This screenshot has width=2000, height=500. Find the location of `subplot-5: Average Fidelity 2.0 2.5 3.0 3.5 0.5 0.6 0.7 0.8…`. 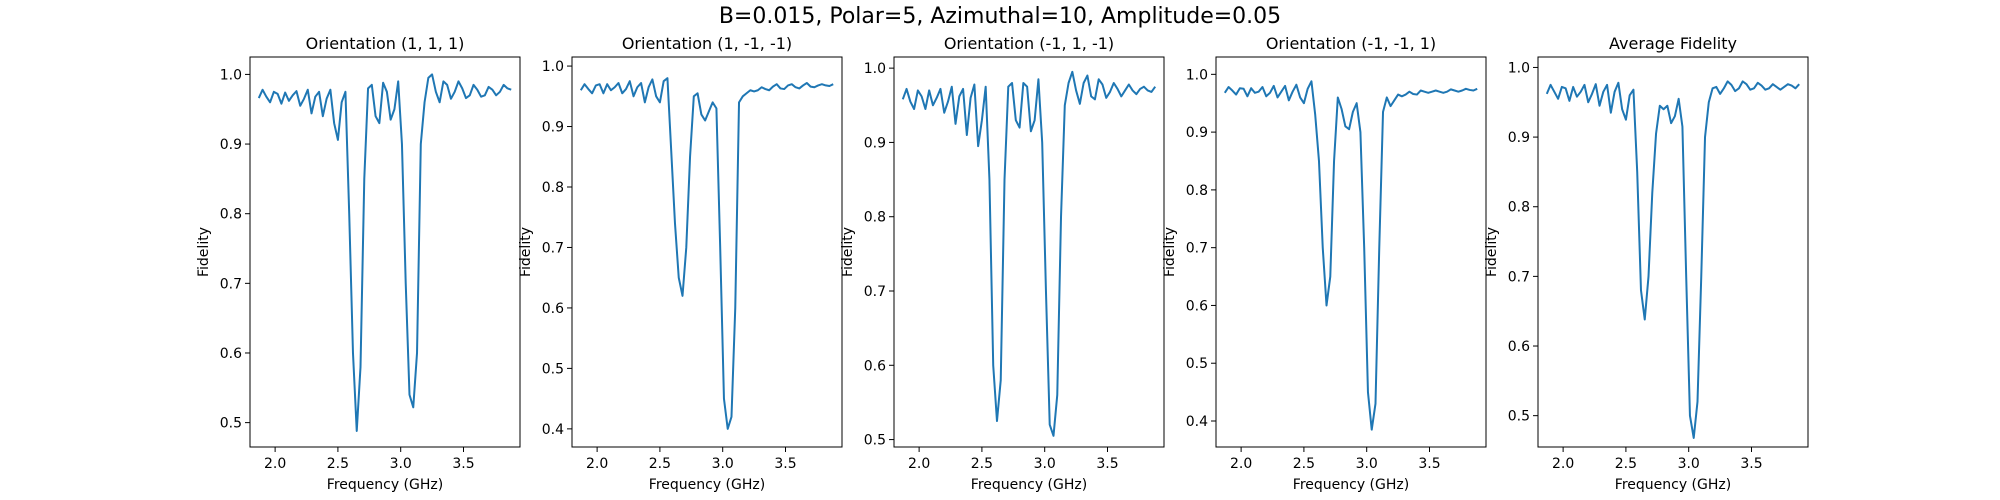

subplot-5: Average Fidelity 2.0 2.5 3.0 3.5 0.5 0.6 0.7 0.8… is located at coordinates (1646, 263).